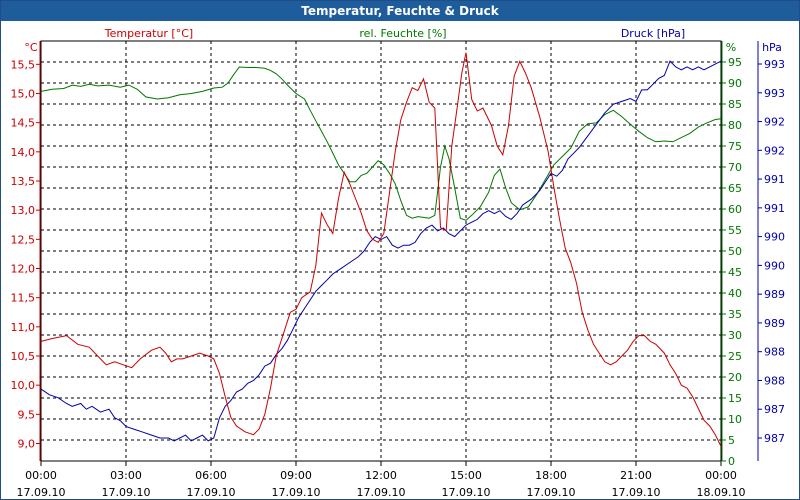 The width and height of the screenshot is (800, 500). What do you see at coordinates (735, 125) in the screenshot?
I see `humidity-tick-label: 80` at bounding box center [735, 125].